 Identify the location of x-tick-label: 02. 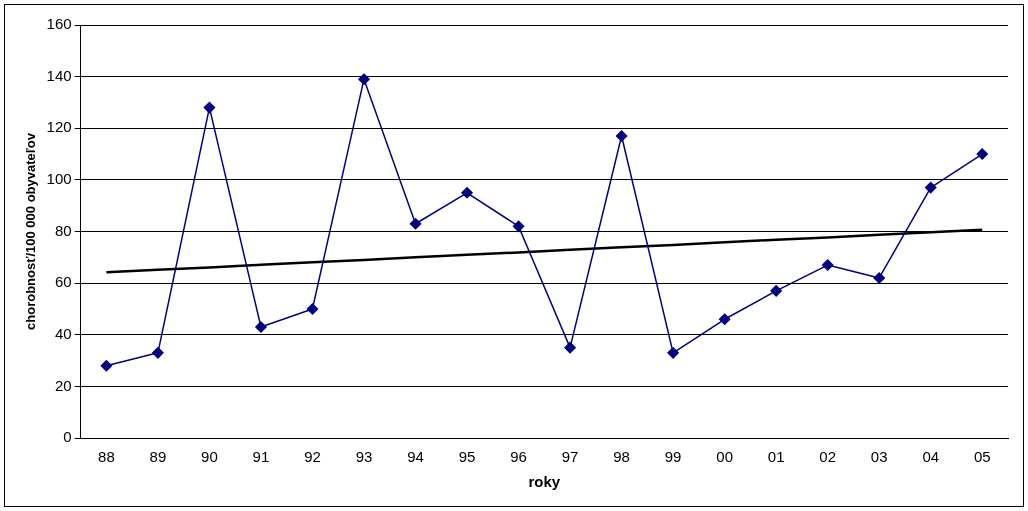
(828, 457).